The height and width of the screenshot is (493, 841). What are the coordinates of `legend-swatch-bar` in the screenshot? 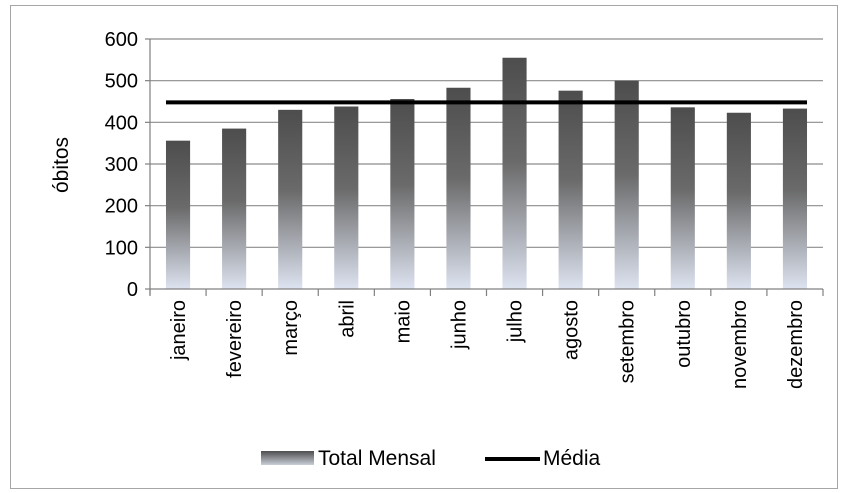 It's located at (287, 458).